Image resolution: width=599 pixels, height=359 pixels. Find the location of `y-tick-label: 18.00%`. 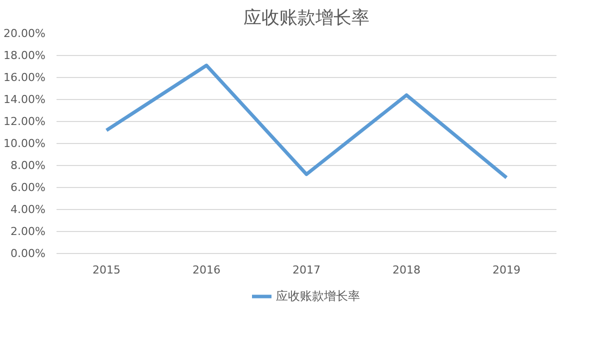

y-tick-label: 18.00% is located at coordinates (25, 55).